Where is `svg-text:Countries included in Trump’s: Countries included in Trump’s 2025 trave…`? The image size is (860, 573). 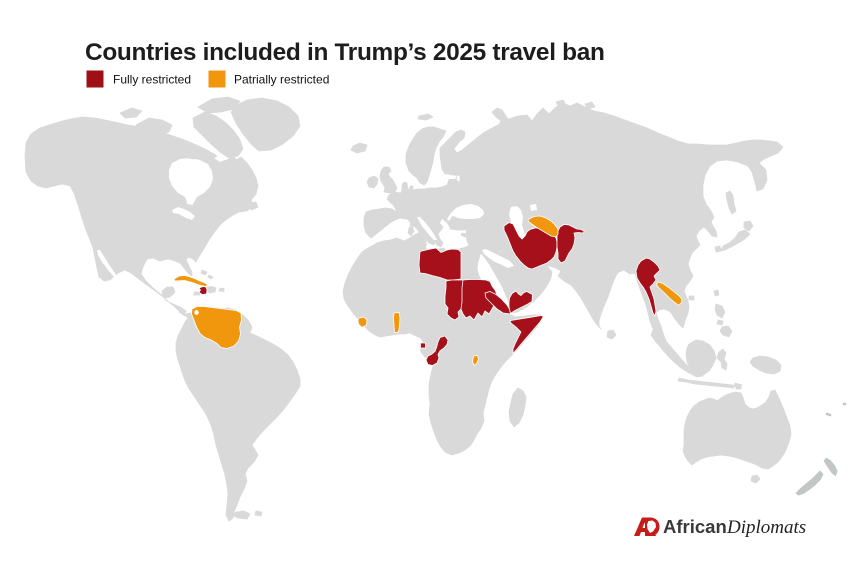 svg-text:Countries included in Trump’s: Countries included in Trump’s 2025 trave… is located at coordinates (345, 52).